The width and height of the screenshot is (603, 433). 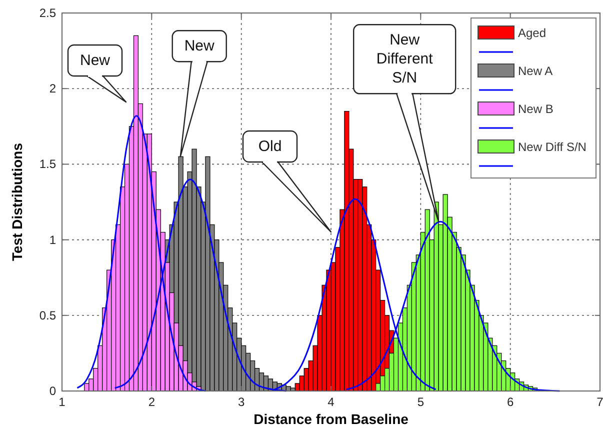 I want to click on x-tick-label: 7, so click(x=599, y=402).